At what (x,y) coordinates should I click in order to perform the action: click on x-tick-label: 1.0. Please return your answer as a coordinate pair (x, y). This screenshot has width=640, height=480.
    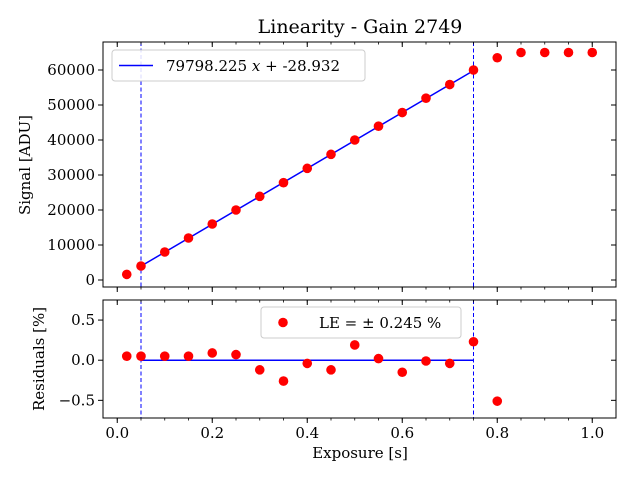
    Looking at the image, I should click on (592, 433).